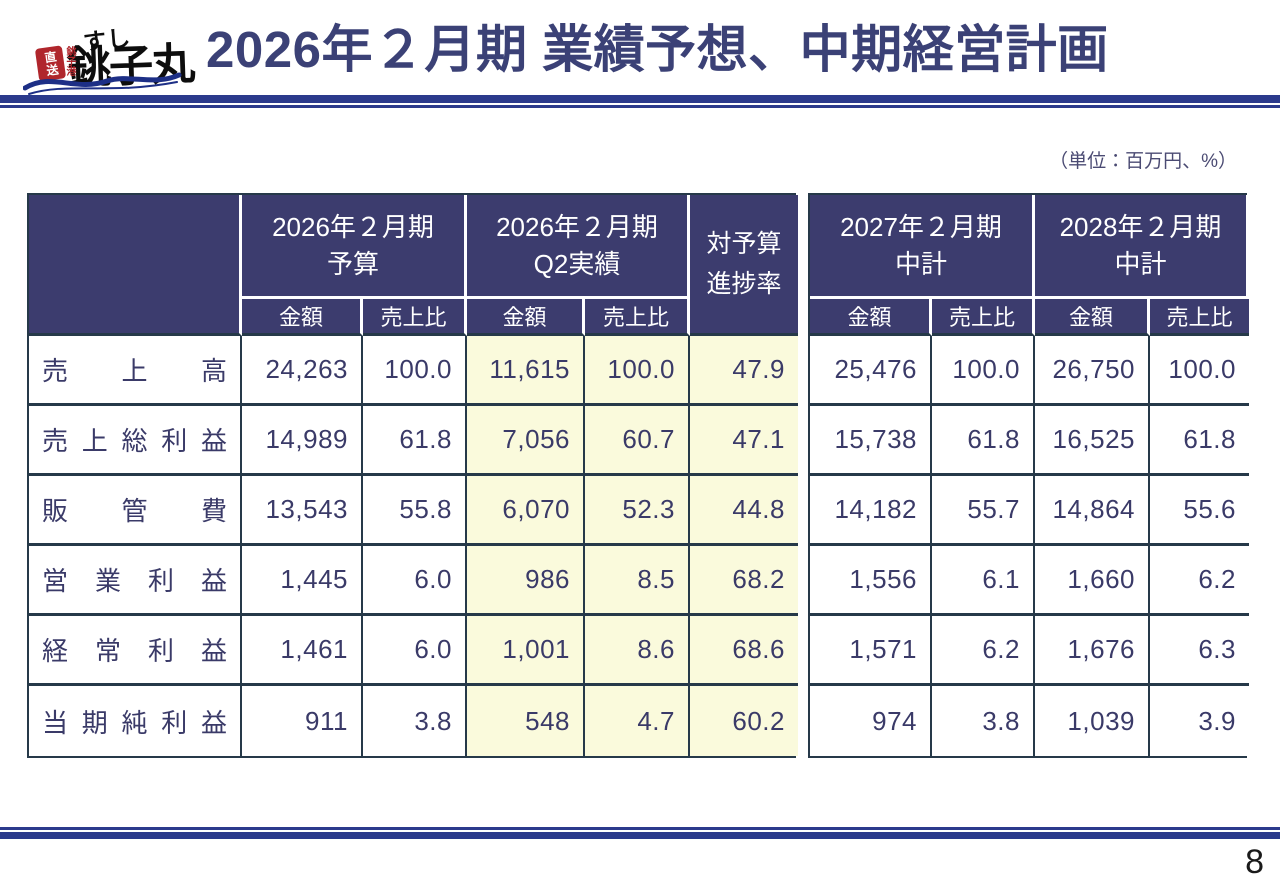 The height and width of the screenshot is (886, 1280). I want to click on cell-ordinary-profit-progress-rate: 68.6, so click(744, 651).